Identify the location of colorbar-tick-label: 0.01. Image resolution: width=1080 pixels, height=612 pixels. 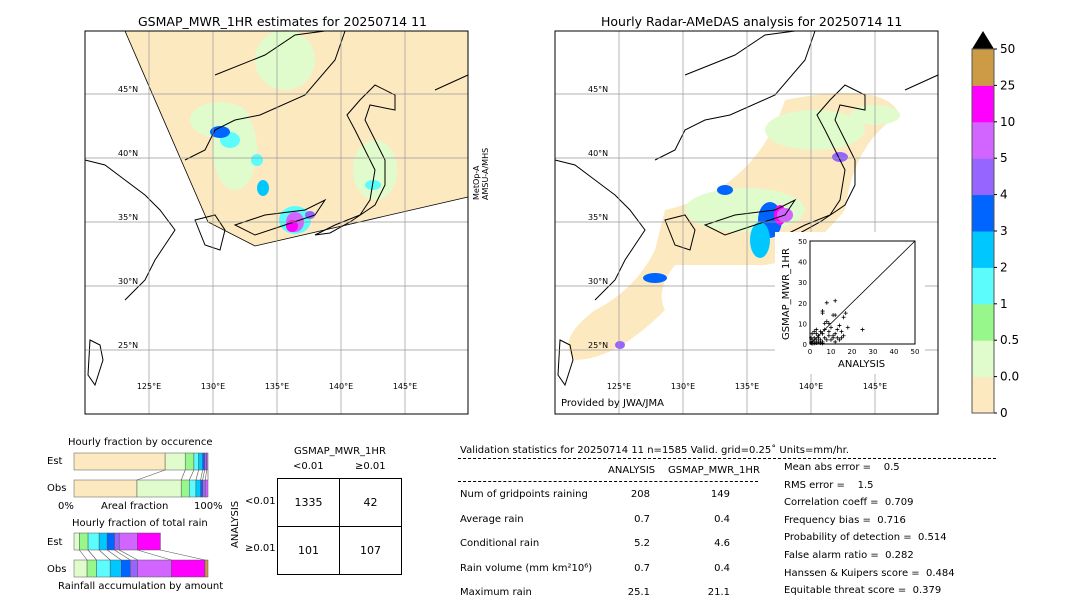
(1010, 377).